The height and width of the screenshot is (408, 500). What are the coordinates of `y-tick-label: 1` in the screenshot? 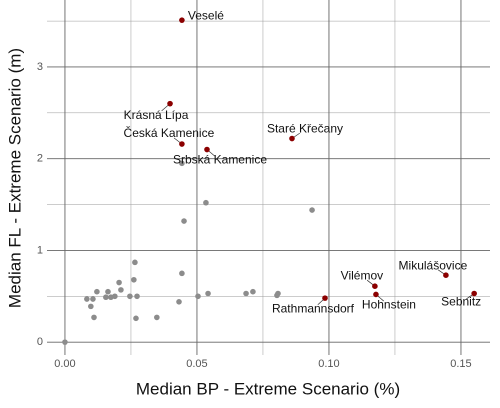 It's located at (40, 250).